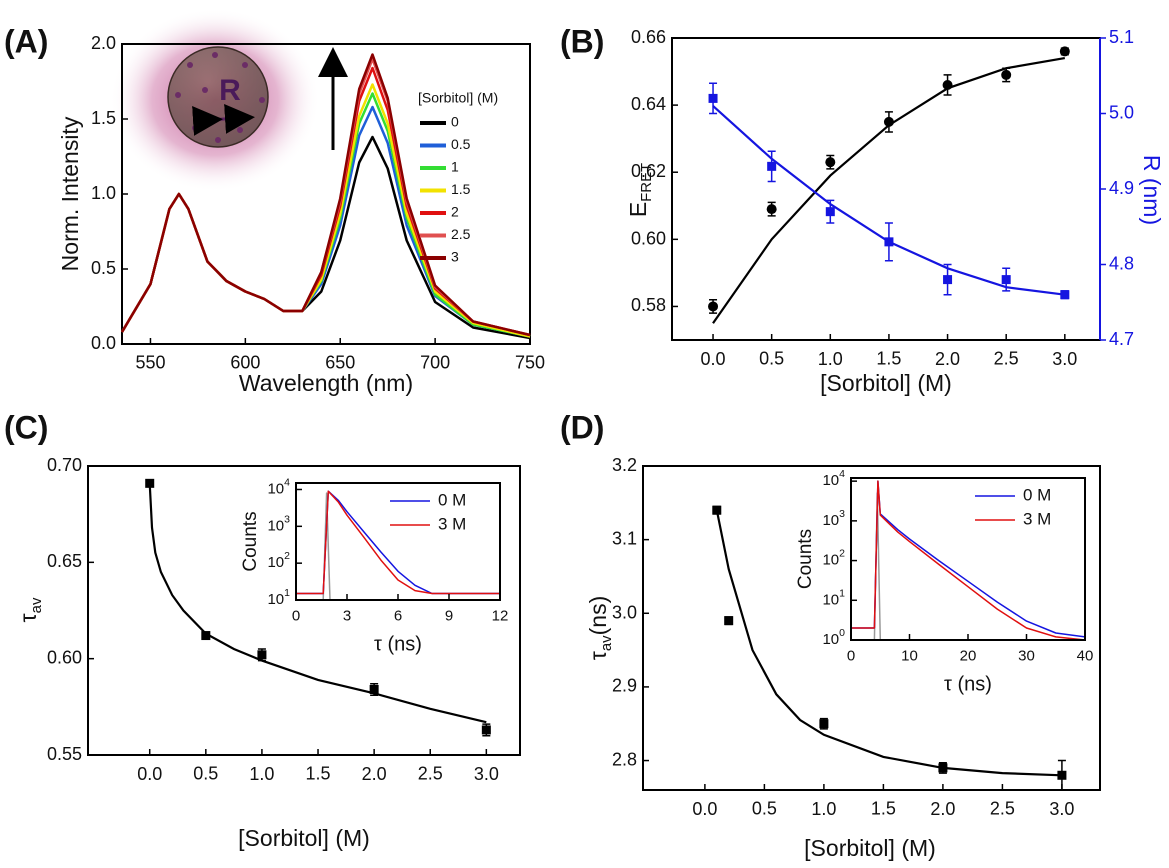 This screenshot has height=868, width=1169. Describe the element at coordinates (64, 754) in the screenshot. I see `tick-label: 0.55` at that location.